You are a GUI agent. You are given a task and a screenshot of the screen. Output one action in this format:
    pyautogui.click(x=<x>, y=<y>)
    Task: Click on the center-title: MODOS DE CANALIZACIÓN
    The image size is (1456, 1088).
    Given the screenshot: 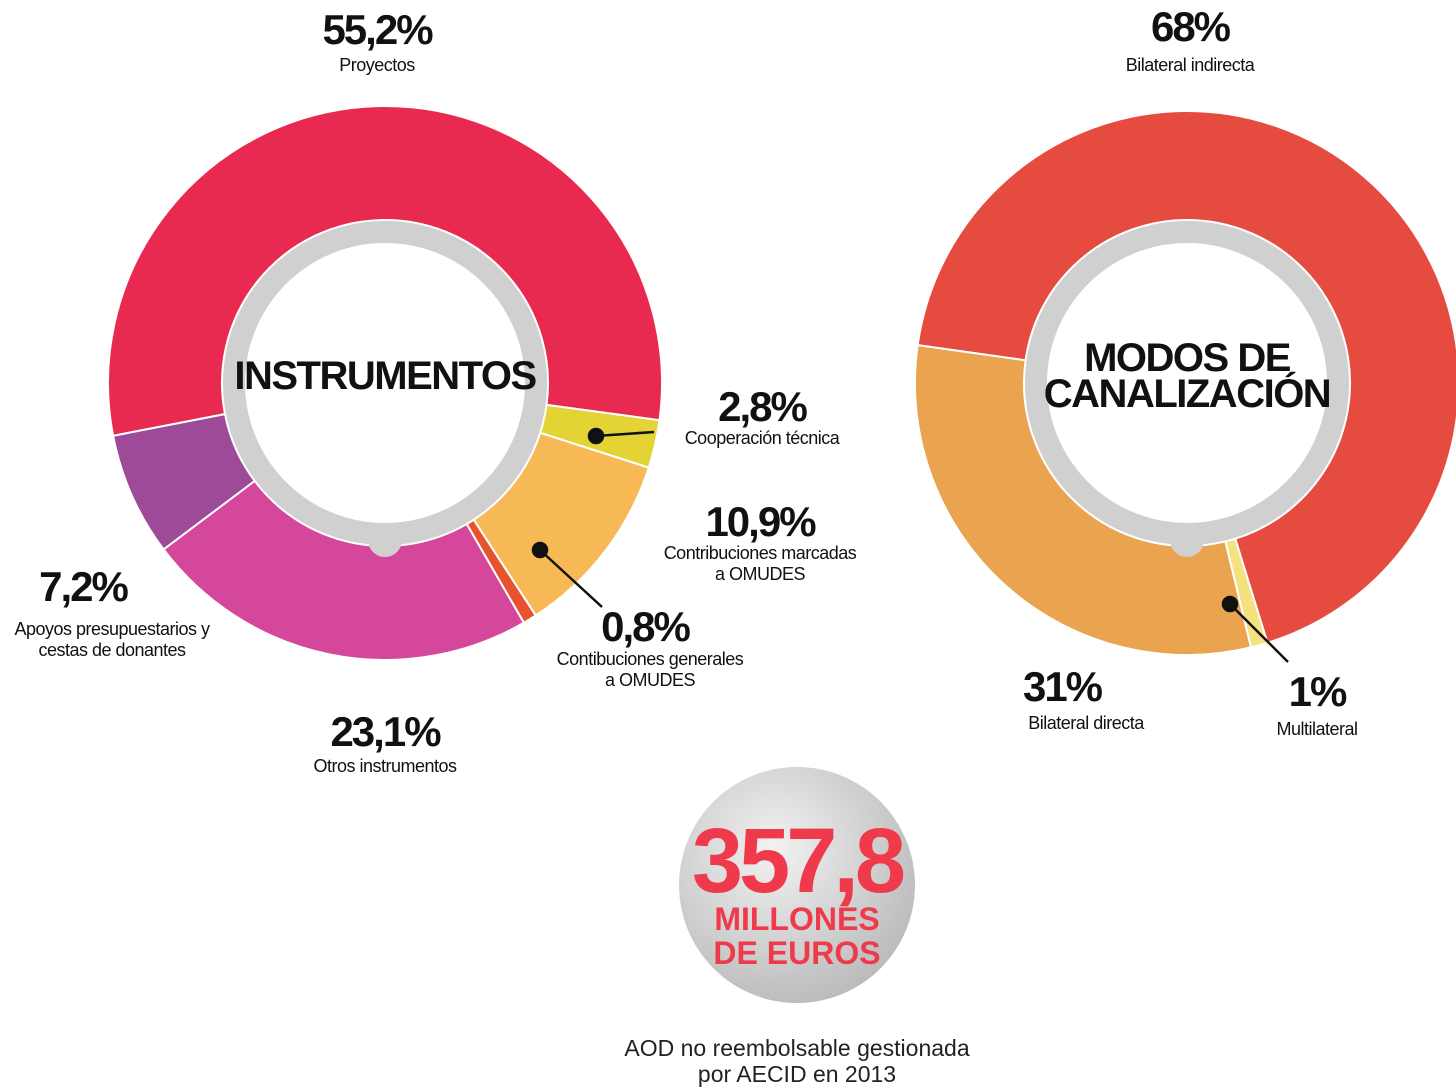 What is the action you would take?
    pyautogui.click(x=1187, y=376)
    